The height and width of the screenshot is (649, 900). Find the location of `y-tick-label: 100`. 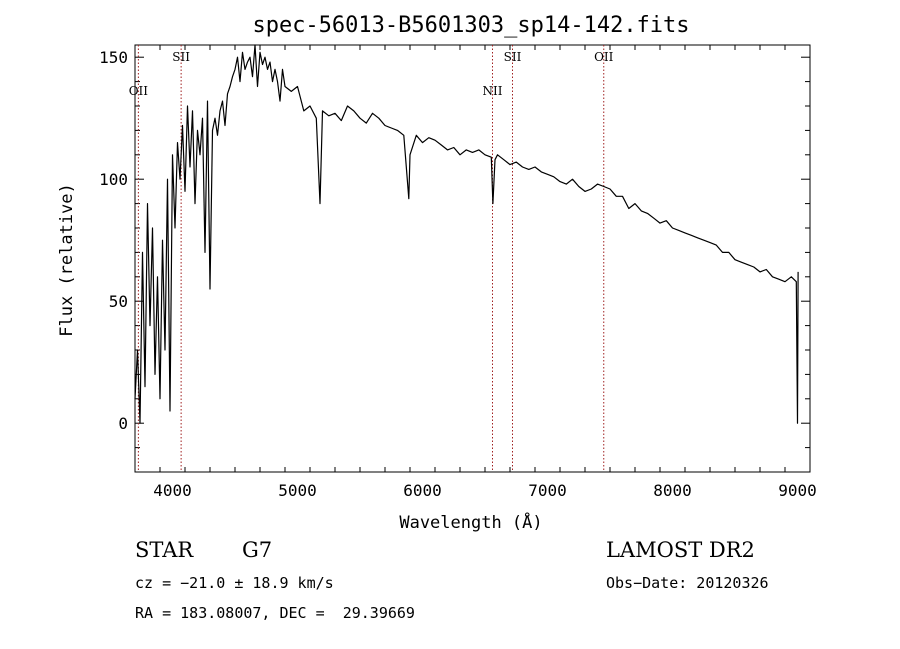

y-tick-label: 100 is located at coordinates (113, 179).